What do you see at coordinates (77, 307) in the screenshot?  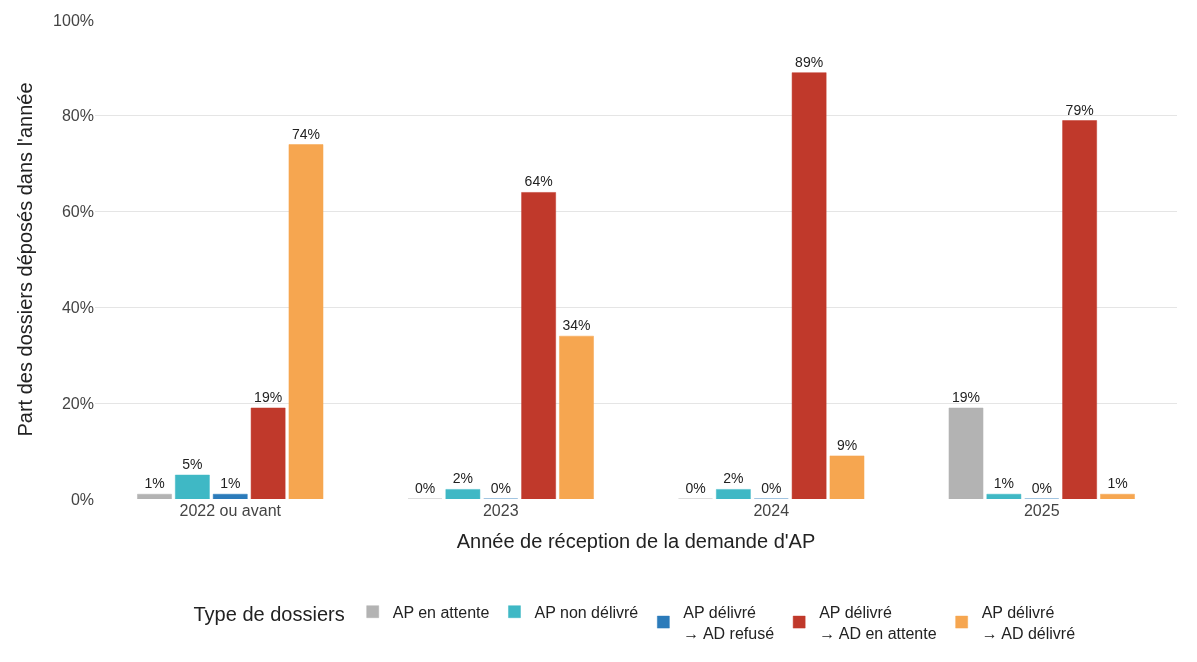 I see `y-tick-label: 40%` at bounding box center [77, 307].